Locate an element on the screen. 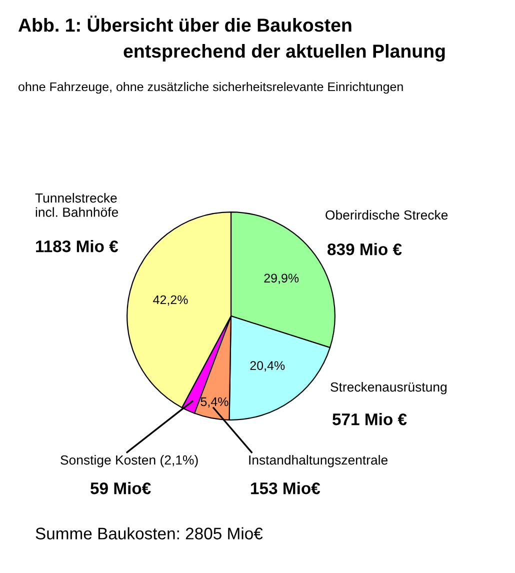 This screenshot has width=515, height=573. chart-title: Abb. 1: Übersicht über die Baukosten entsprechend der aktuellen Planung is located at coordinates (231, 39).